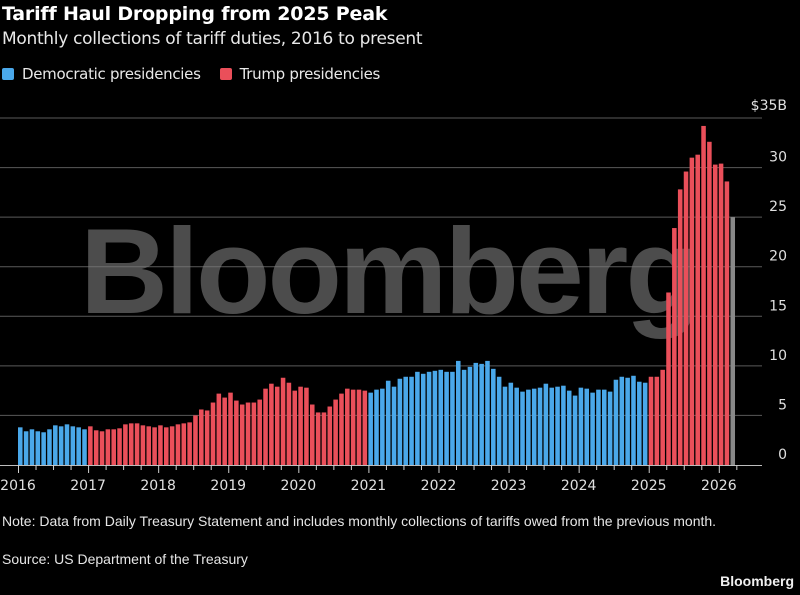 This screenshot has height=595, width=800. Describe the element at coordinates (228, 486) in the screenshot. I see `x-tick-label: 2019` at that location.